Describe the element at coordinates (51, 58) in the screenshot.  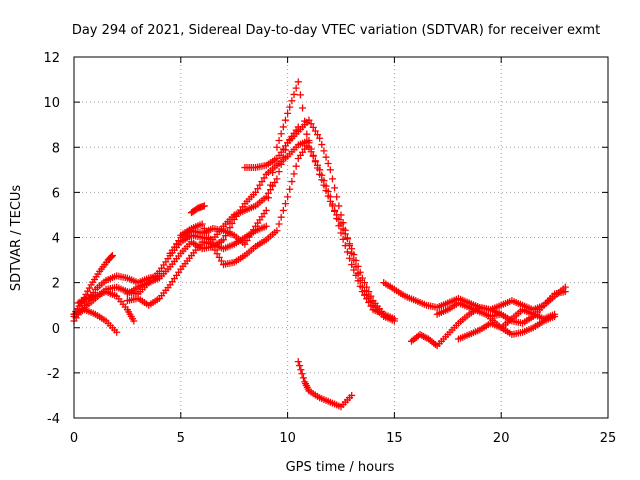
I see `y-tick-label: 12` at that location.